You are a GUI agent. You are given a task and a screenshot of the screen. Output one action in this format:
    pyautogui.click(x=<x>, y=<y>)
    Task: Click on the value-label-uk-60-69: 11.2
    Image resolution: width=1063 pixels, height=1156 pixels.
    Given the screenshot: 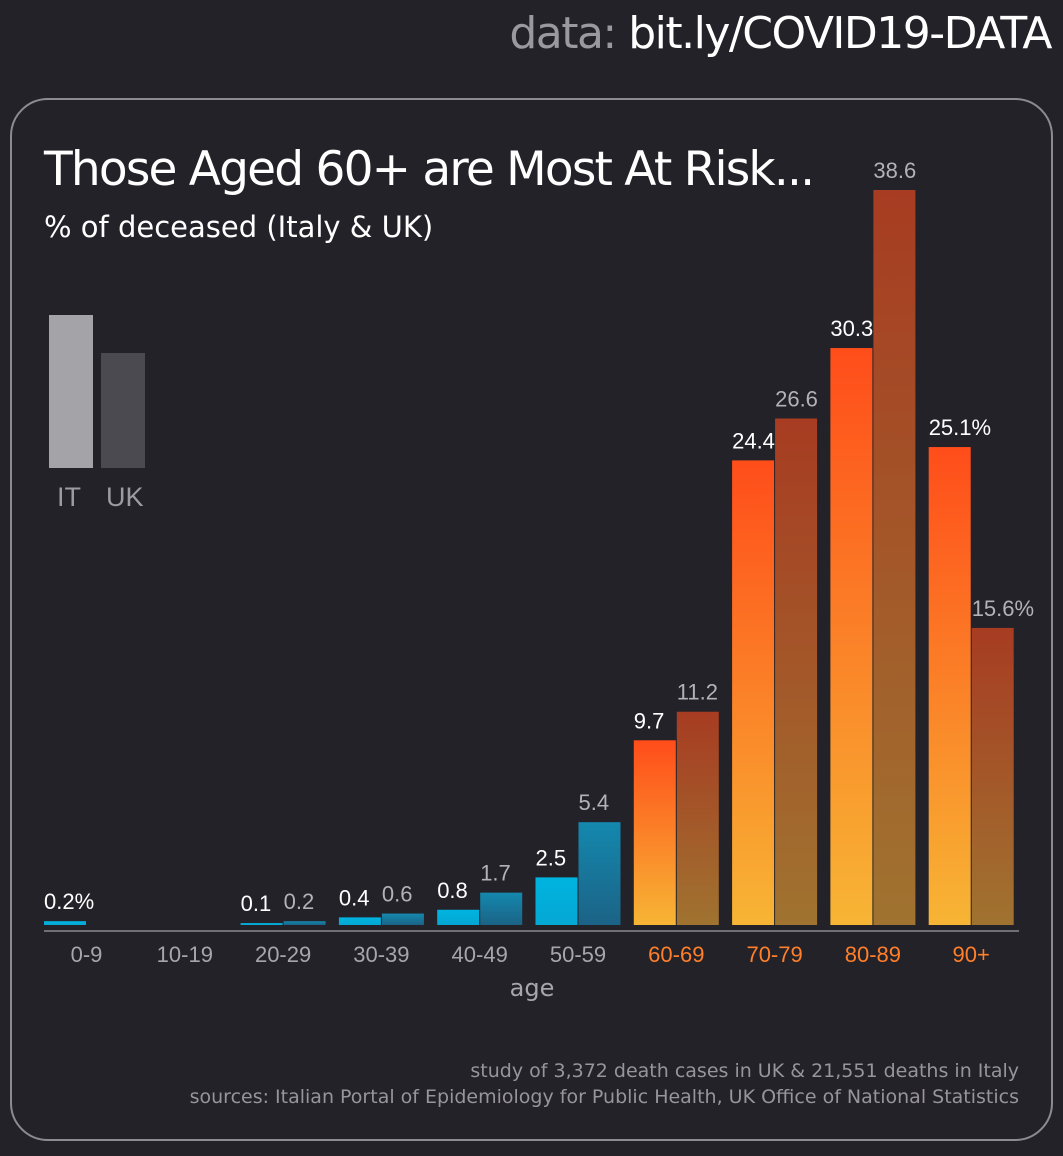 What is the action you would take?
    pyautogui.click(x=697, y=692)
    